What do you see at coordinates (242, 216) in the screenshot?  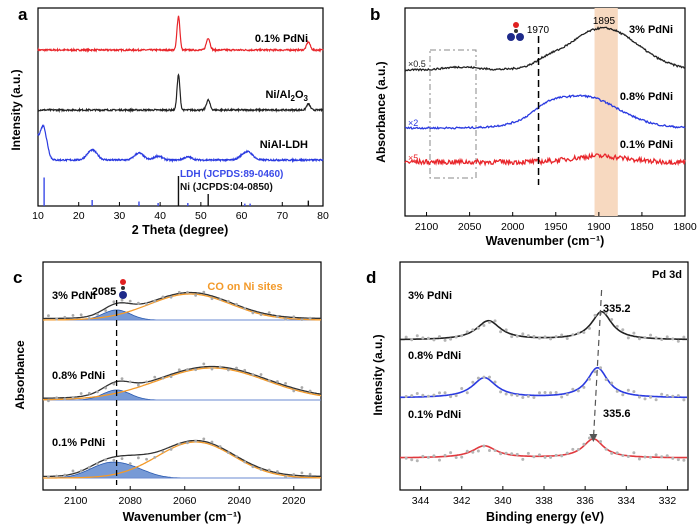 I see `panel-a-x-tick-label: 60` at bounding box center [242, 216].